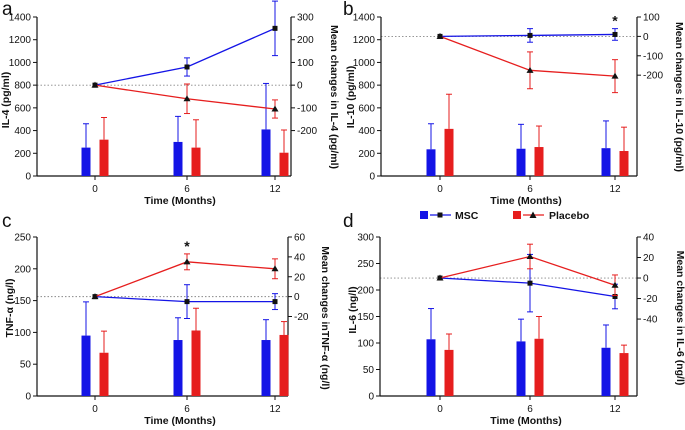  I want to click on panel-label-b: b, so click(348, 10).